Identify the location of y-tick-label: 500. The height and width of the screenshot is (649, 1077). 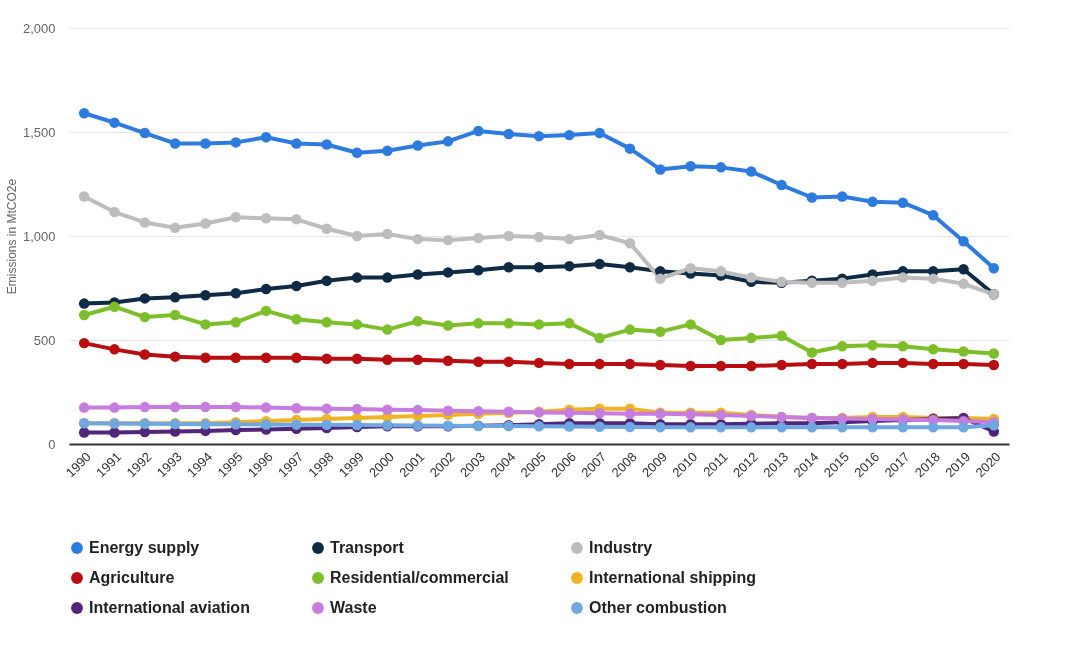
(44, 340).